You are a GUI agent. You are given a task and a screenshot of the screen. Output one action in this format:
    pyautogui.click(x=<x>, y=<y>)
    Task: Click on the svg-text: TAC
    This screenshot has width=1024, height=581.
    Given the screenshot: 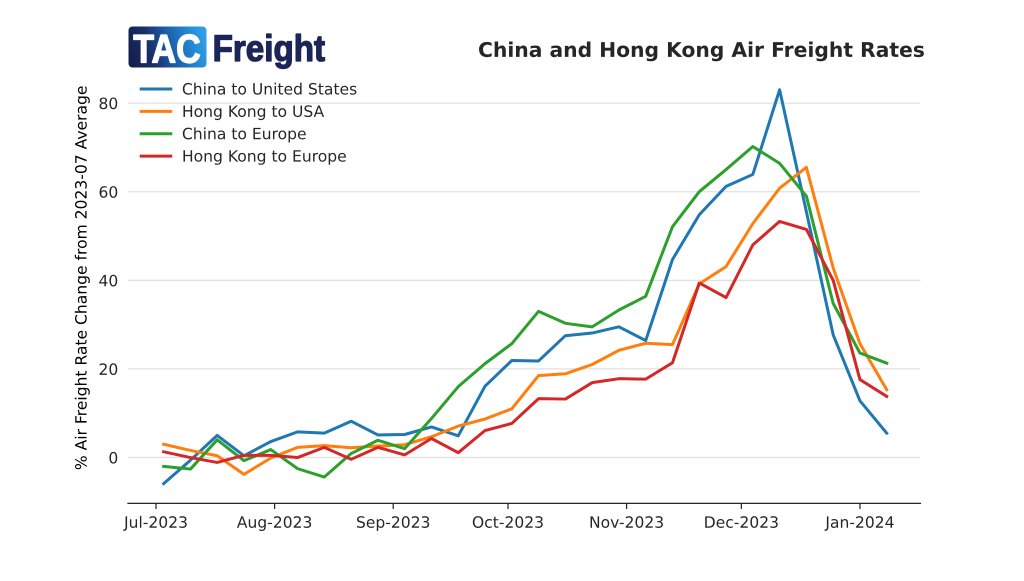 What is the action you would take?
    pyautogui.click(x=167, y=49)
    